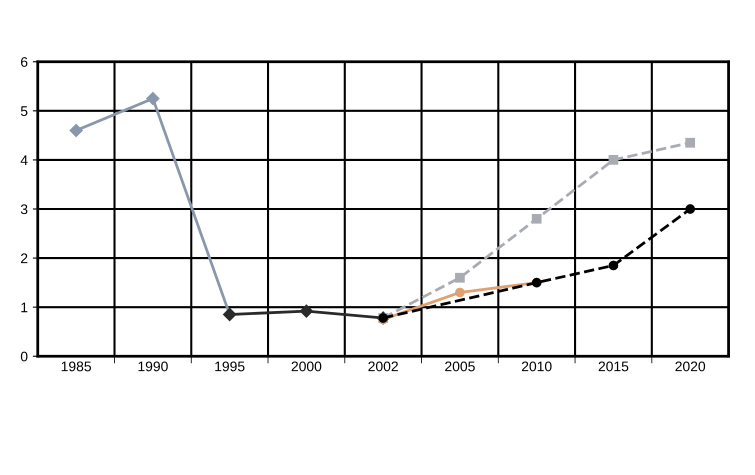  I want to click on x-tick-label: 1990, so click(153, 366).